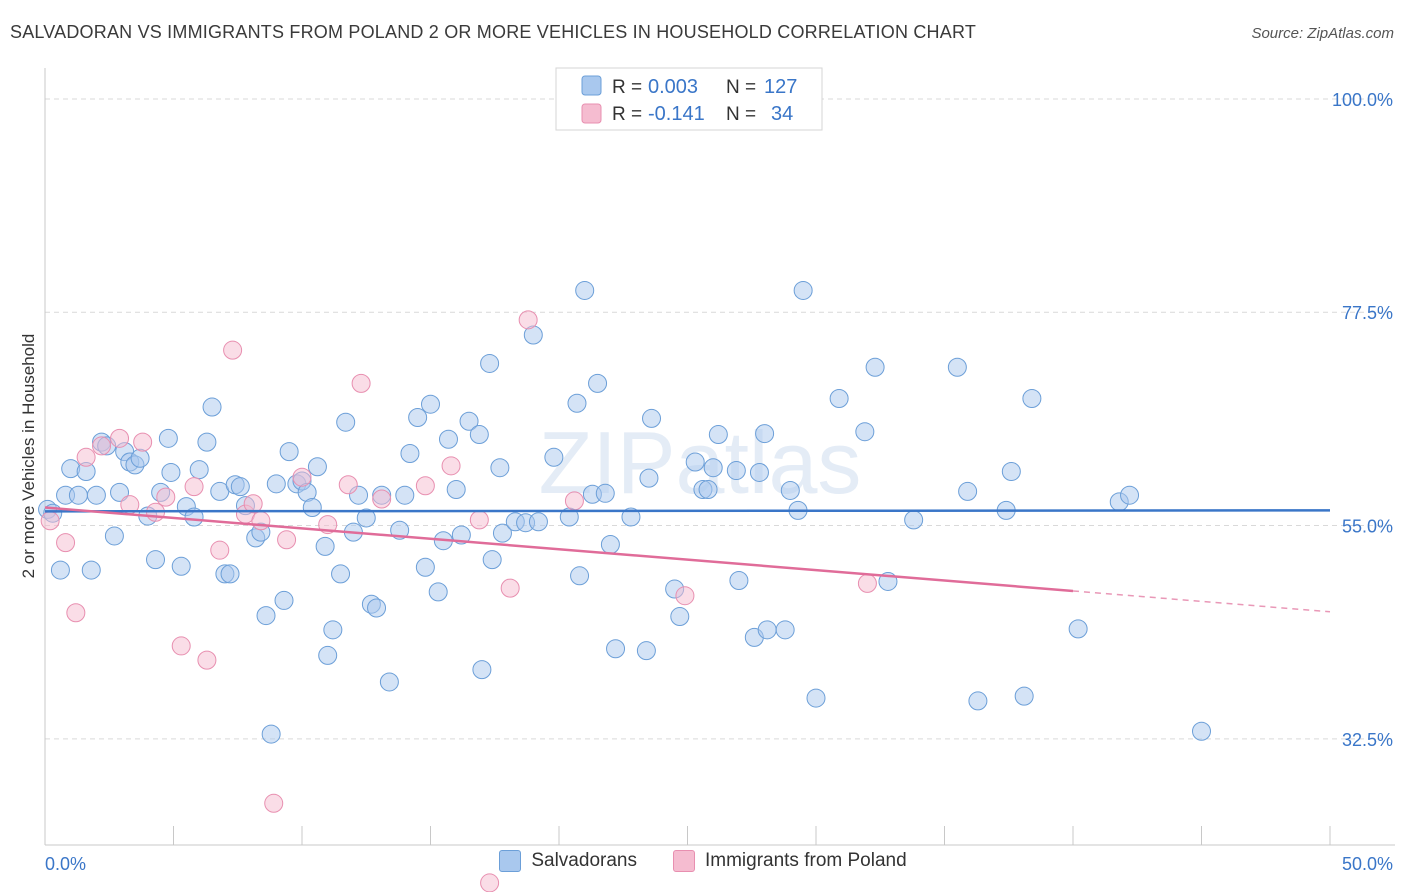  Describe the element at coordinates (584, 860) in the screenshot. I see `legend-label-salvadorans: Salvadorans` at that location.